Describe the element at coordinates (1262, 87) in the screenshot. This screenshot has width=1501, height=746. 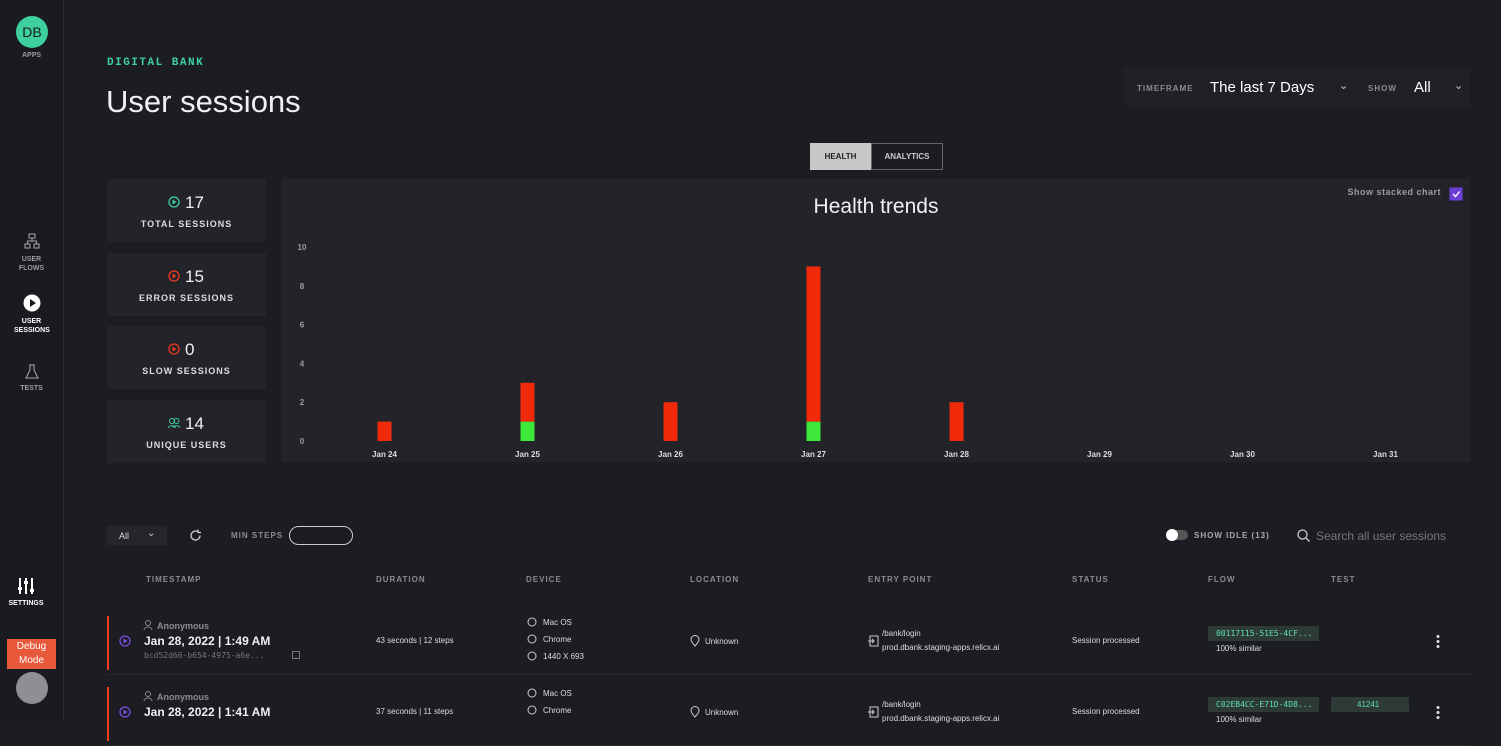
I see `timeframe-select: The last 7 Days` at that location.